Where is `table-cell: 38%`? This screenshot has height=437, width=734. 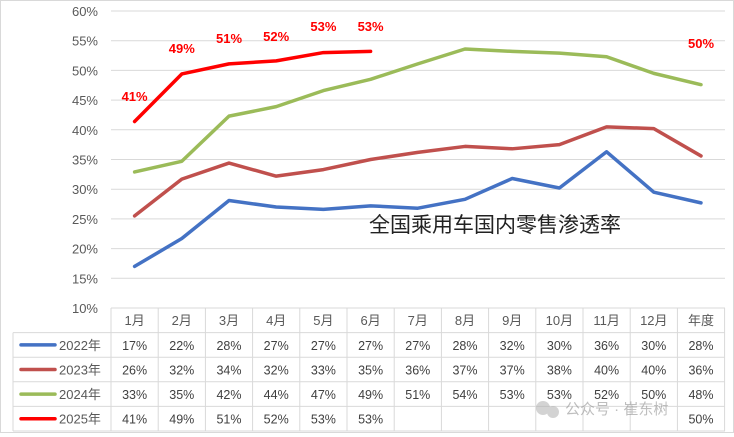
table-cell: 38% is located at coordinates (559, 371).